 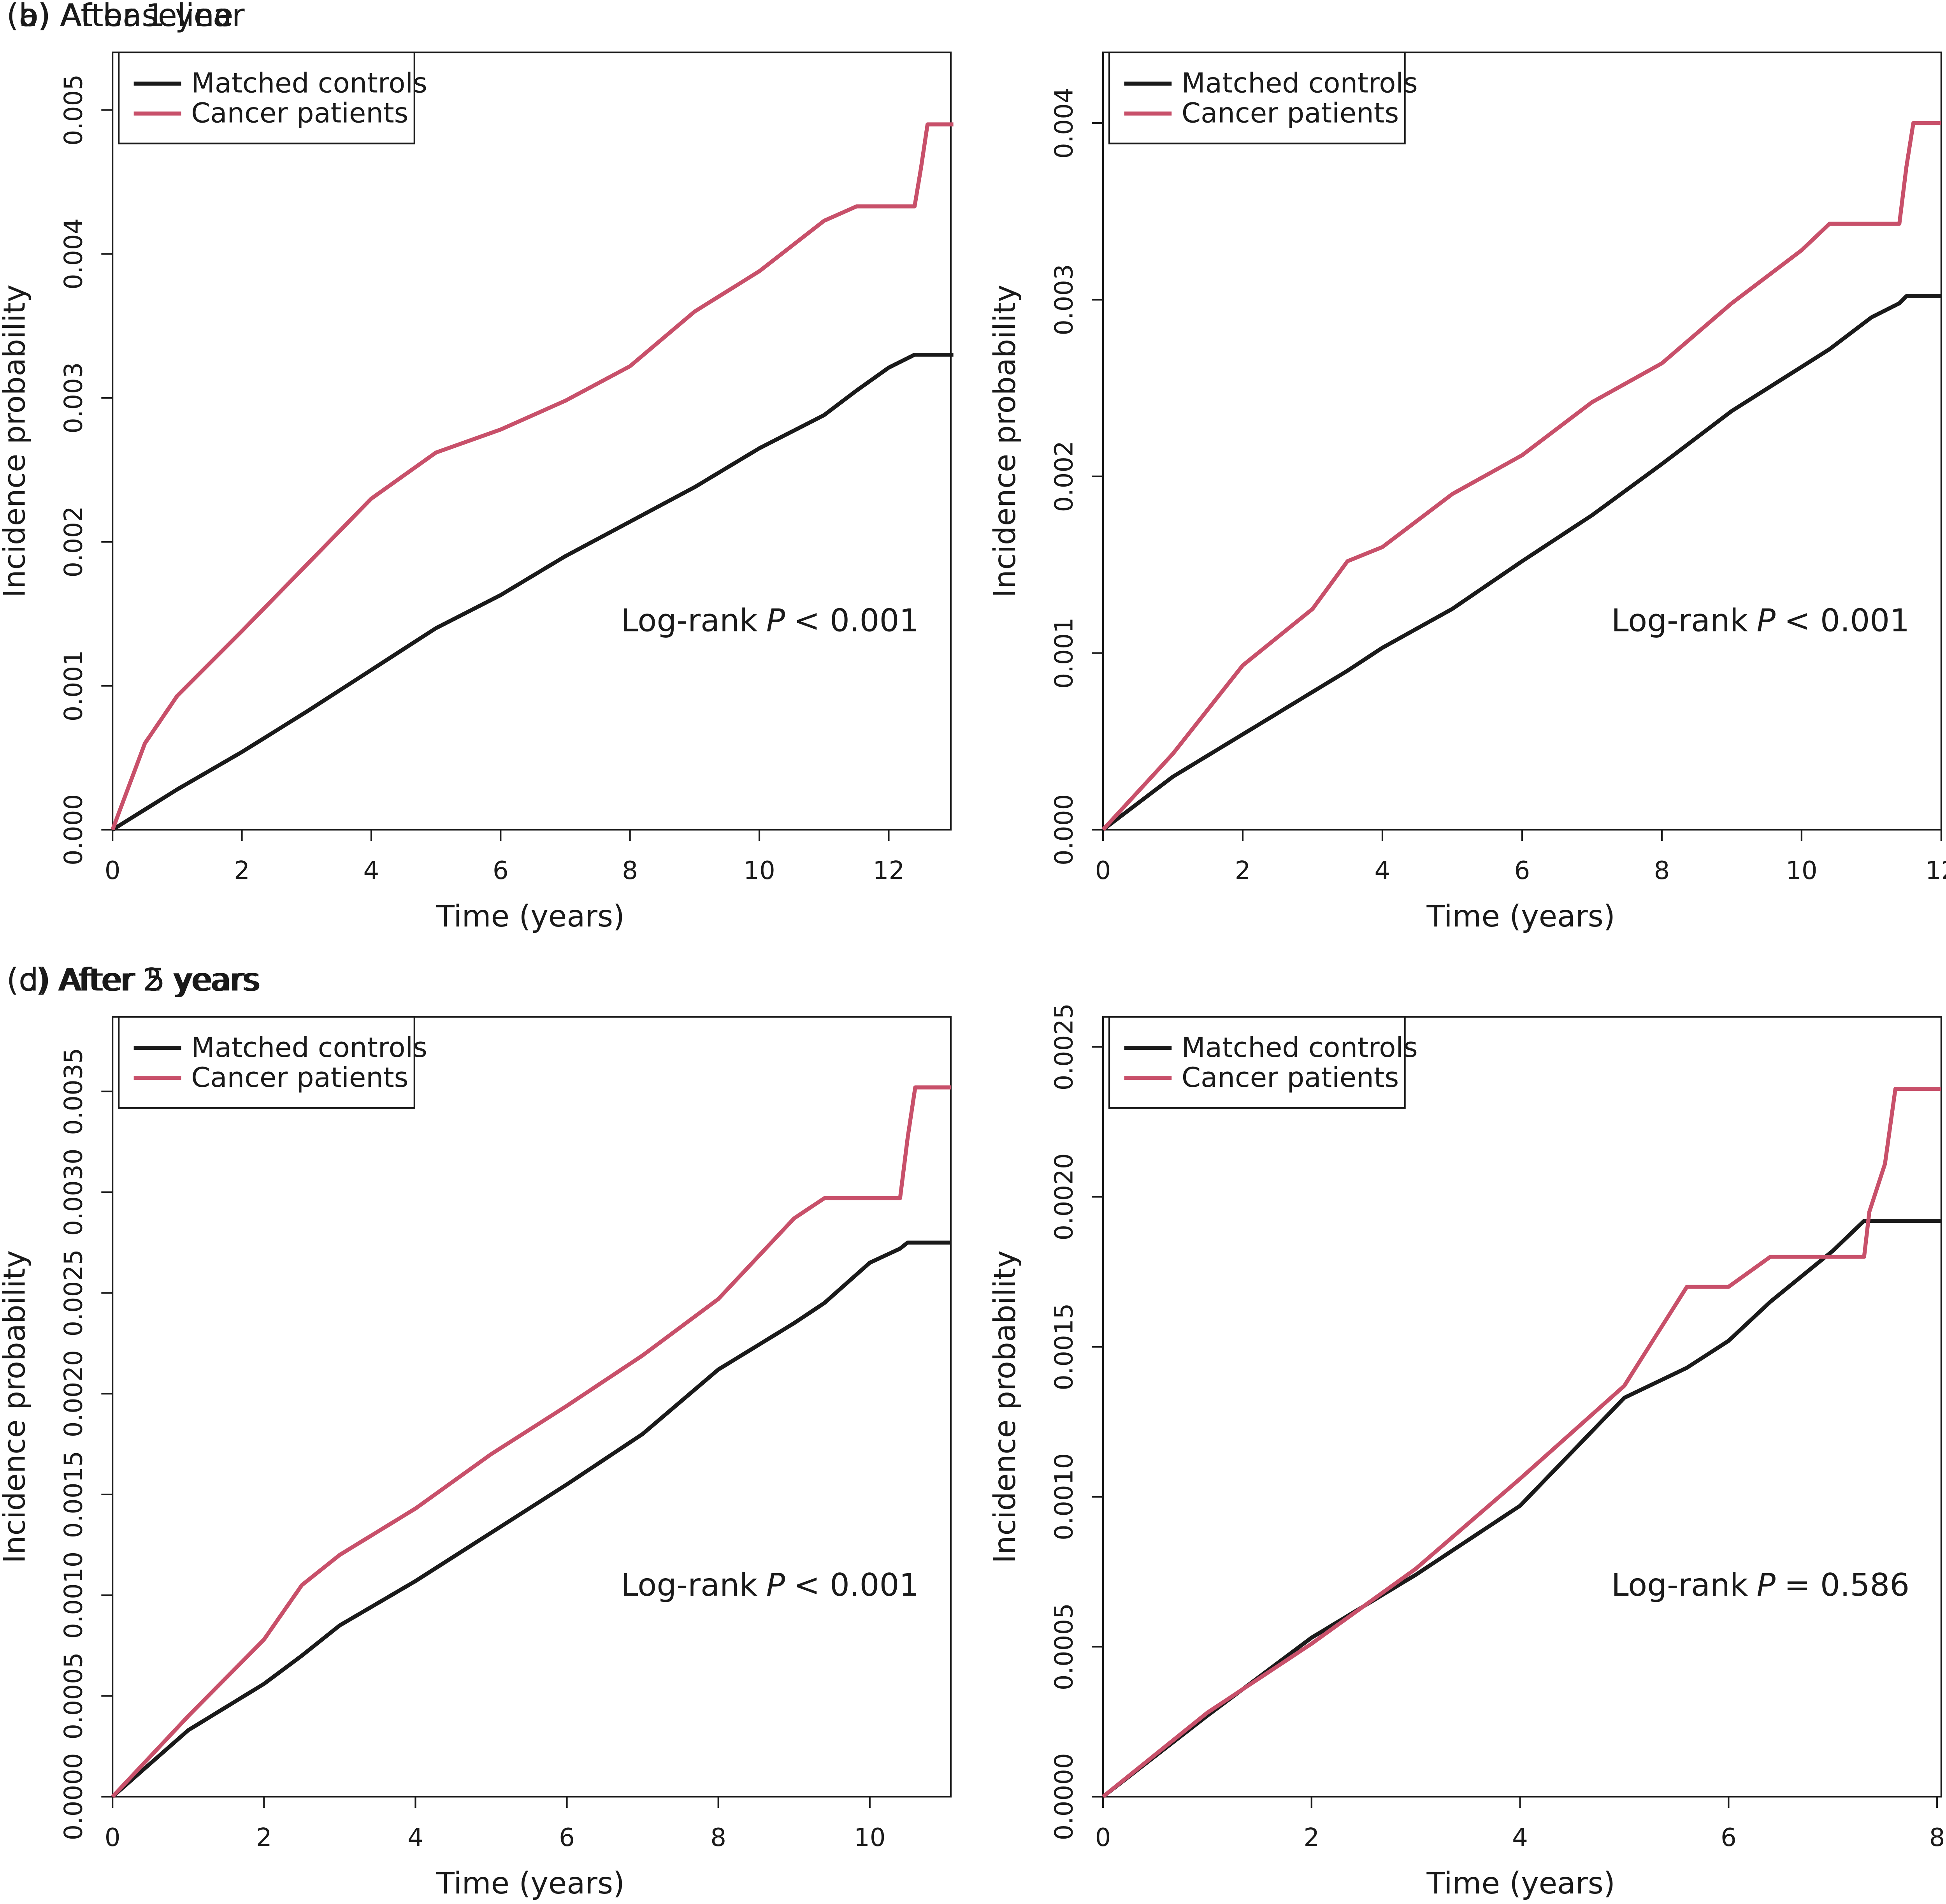 I want to click on panel-title: (c) After 2 years, so click(x=132, y=980).